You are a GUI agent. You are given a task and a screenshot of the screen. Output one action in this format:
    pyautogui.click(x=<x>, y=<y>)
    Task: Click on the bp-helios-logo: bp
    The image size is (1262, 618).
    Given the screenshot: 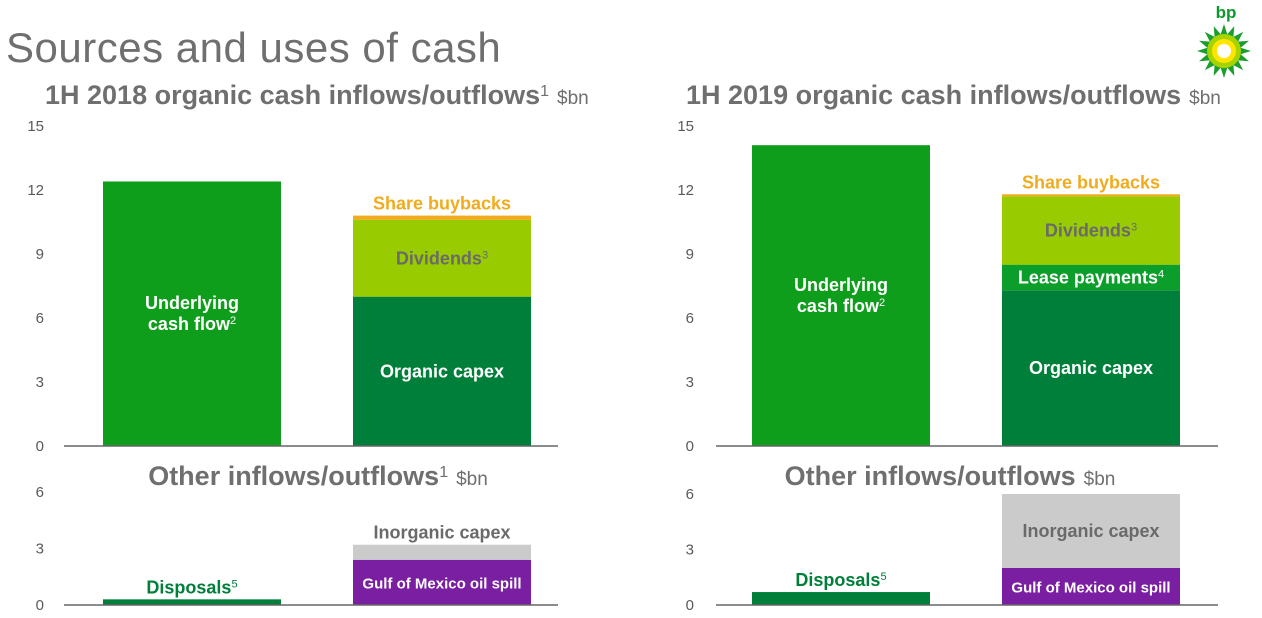 What is the action you would take?
    pyautogui.click(x=1224, y=40)
    